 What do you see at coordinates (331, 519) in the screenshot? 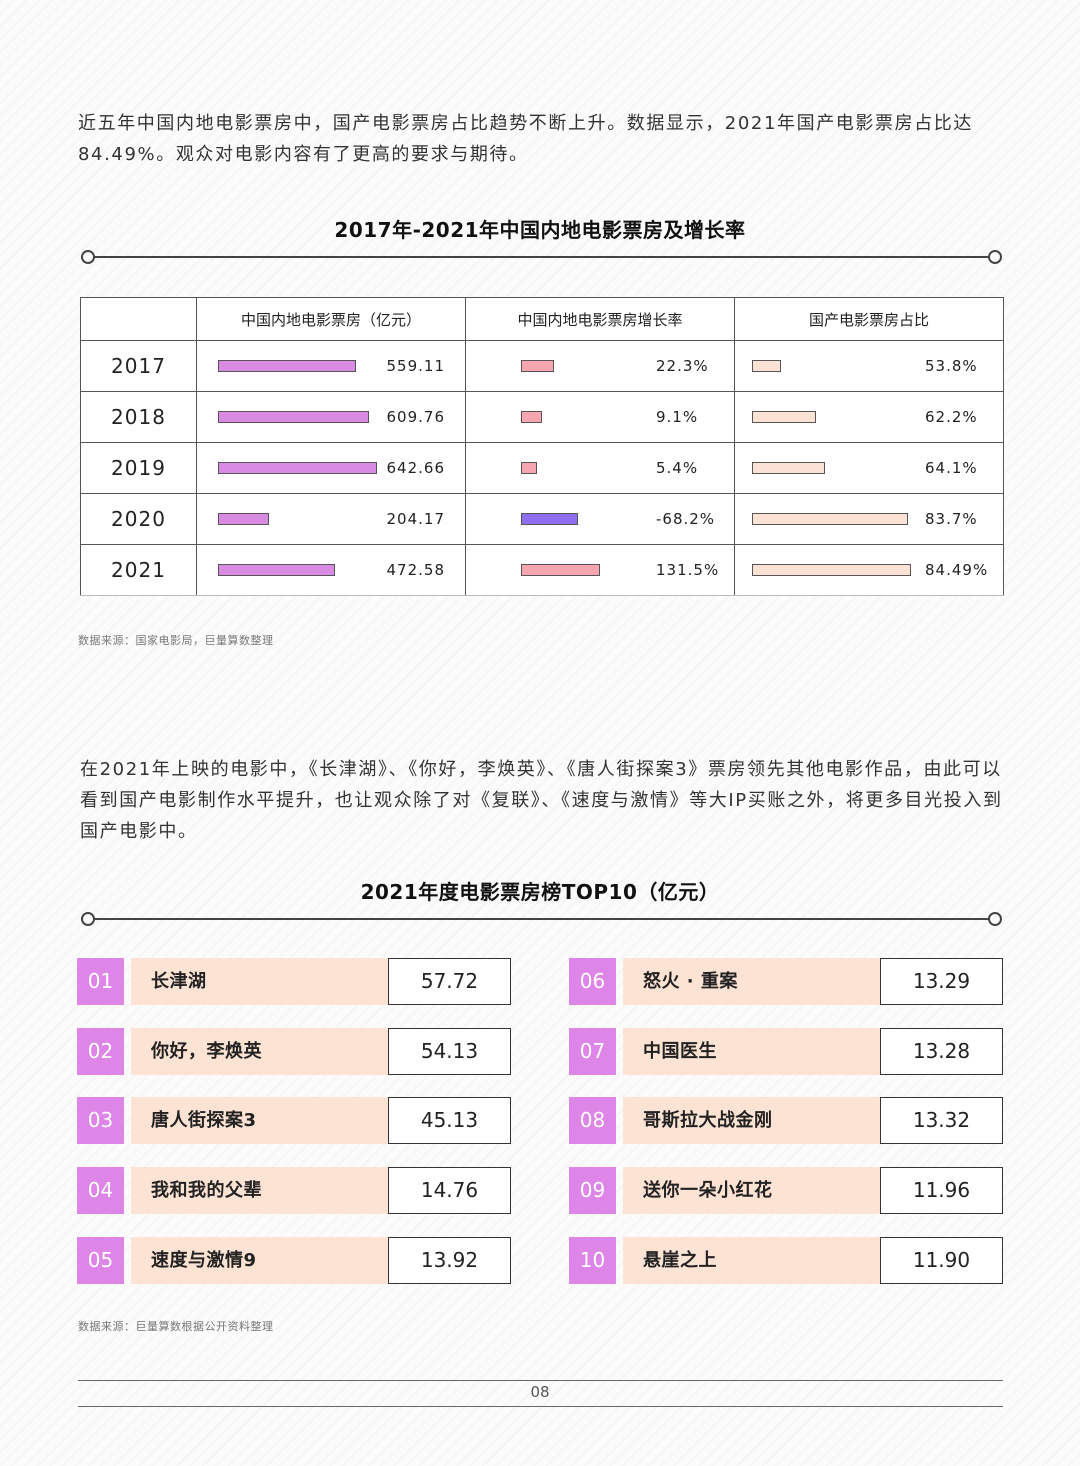
I see `c1-cell: 204.17` at bounding box center [331, 519].